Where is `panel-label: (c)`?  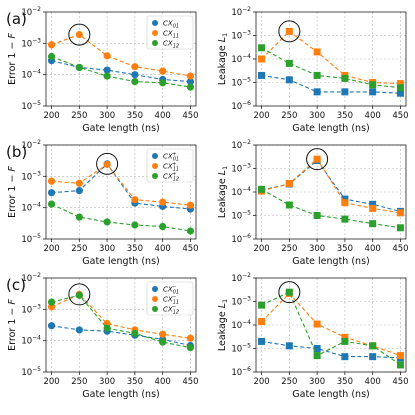
panel-label: (c) is located at coordinates (16, 285).